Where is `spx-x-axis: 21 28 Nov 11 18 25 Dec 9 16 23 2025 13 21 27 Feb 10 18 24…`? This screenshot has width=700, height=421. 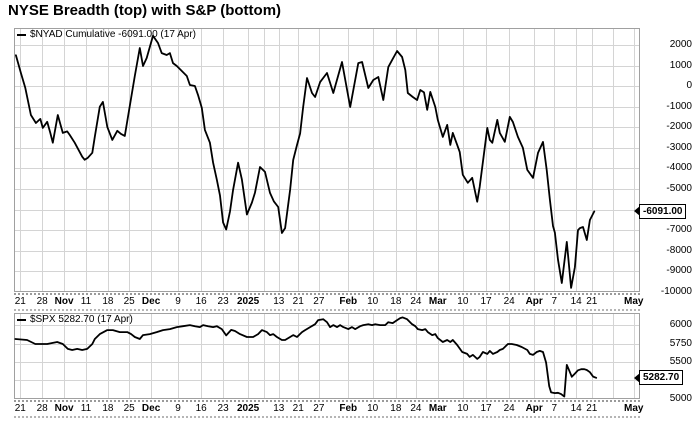 spx-x-axis: 21 28 Nov 11 18 25 Dec 9 16 23 2025 13 21 27 Feb 10 18 24… is located at coordinates (329, 409).